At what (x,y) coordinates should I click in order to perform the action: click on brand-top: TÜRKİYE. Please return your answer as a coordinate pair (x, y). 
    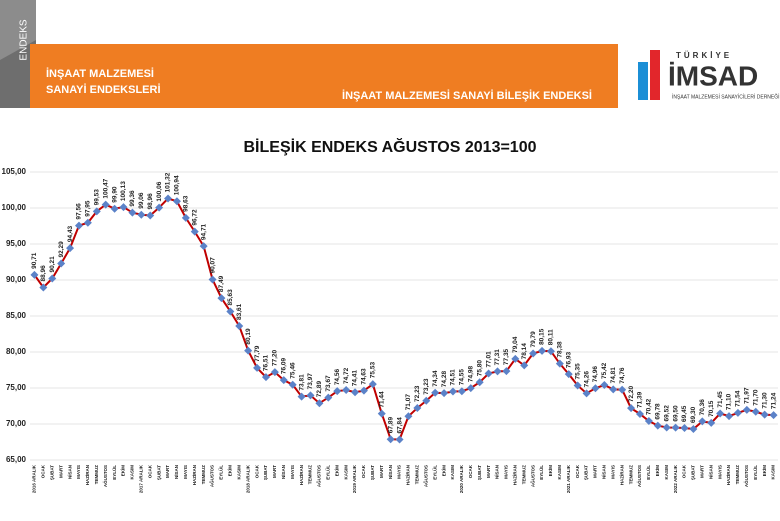
    Looking at the image, I should click on (704, 55).